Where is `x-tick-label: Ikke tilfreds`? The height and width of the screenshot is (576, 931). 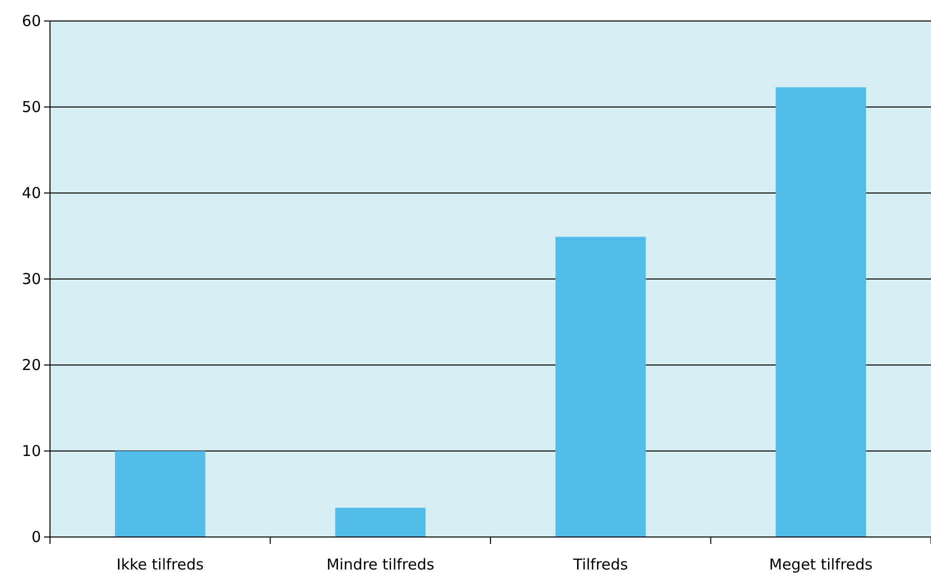 x-tick-label: Ikke tilfreds is located at coordinates (160, 565).